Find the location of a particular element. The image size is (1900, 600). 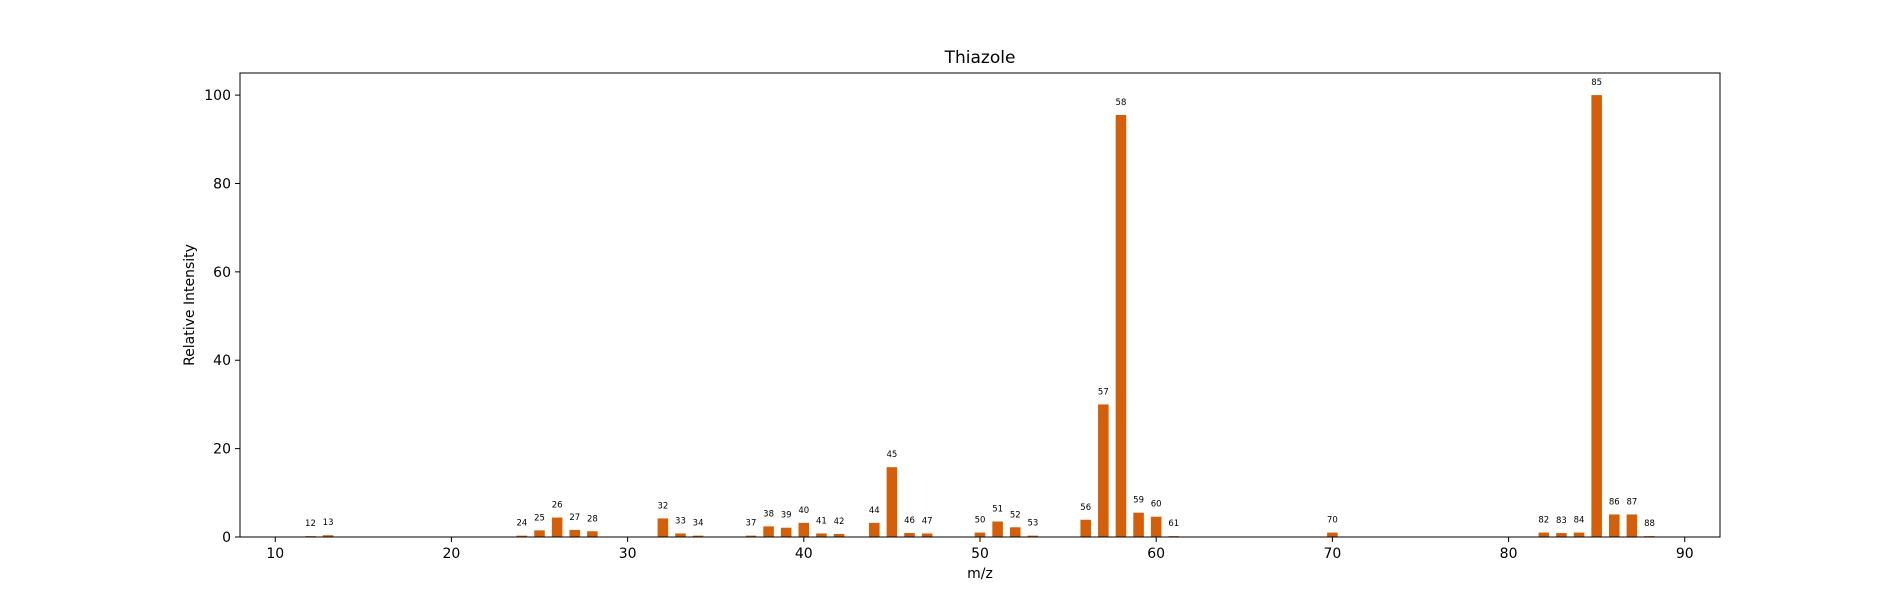

bar-label-mz-53: 53 is located at coordinates (1032, 524).